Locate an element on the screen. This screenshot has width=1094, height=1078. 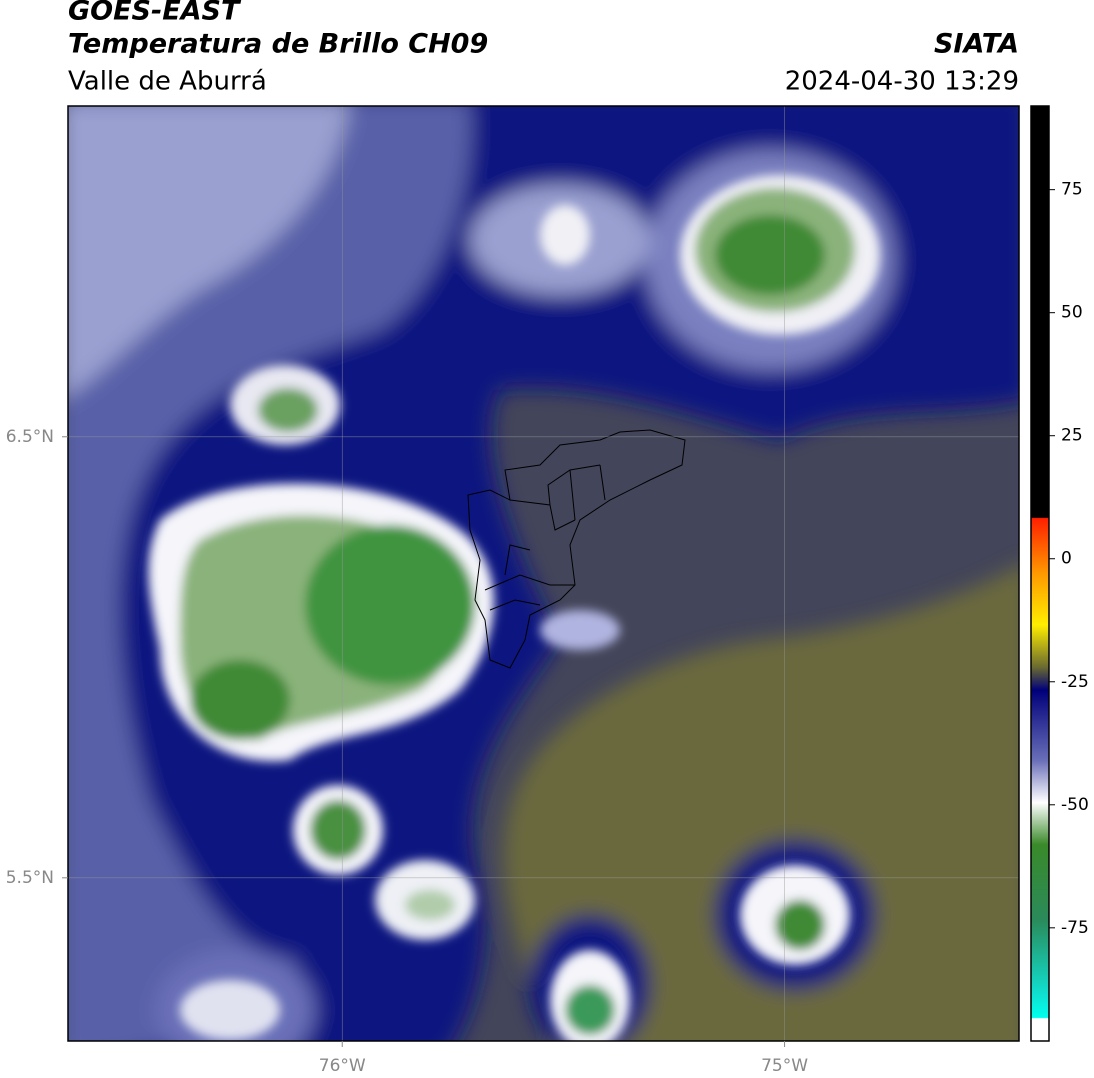
colorbar-tick-label: 50 is located at coordinates (1072, 313).